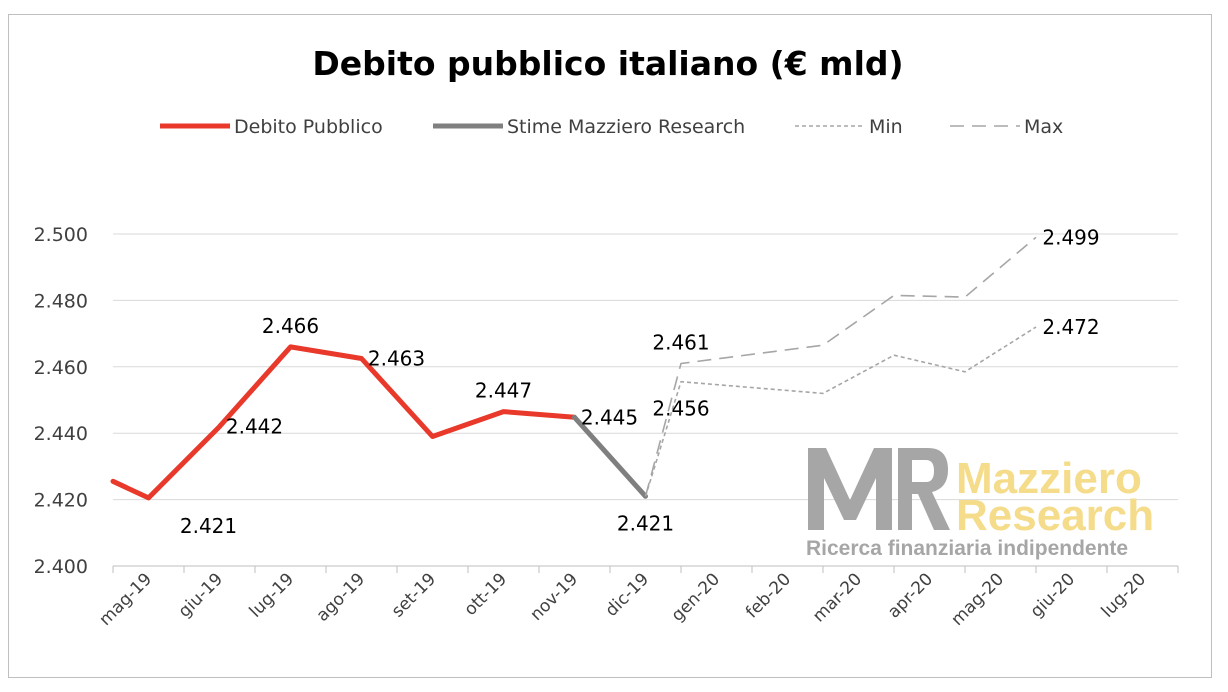 This screenshot has height=692, width=1228. Describe the element at coordinates (627, 594) in the screenshot. I see `x-tick-label: dic-19` at that location.